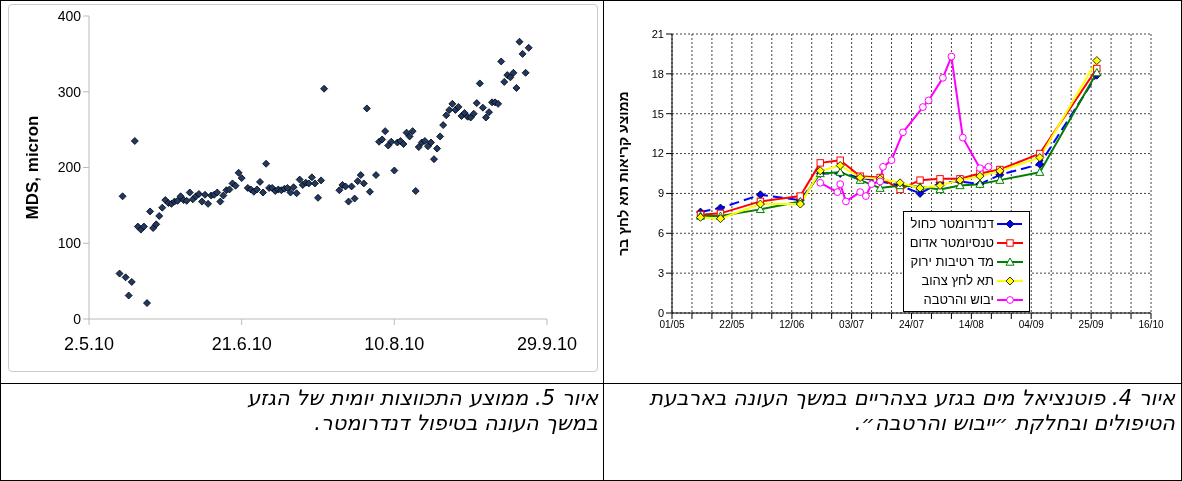 This screenshot has width=1182, height=481. Describe the element at coordinates (657, 33) in the screenshot. I see `y-tick-label: 21` at that location.